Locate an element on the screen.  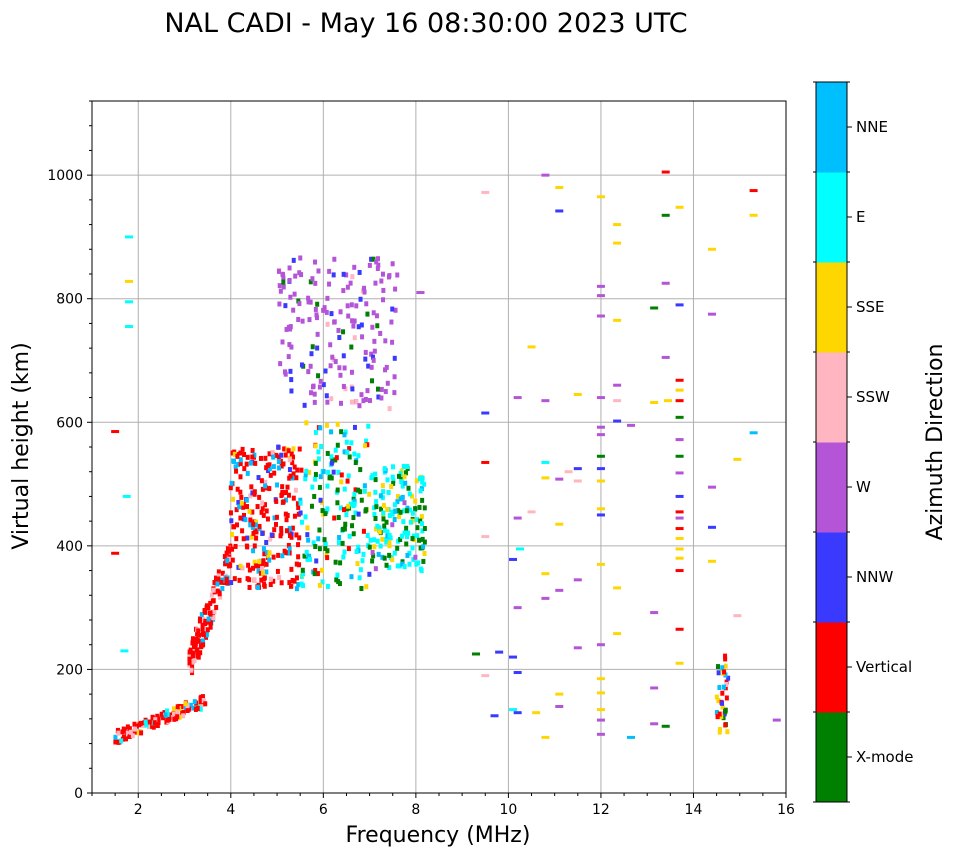
y-tick-label: 200 is located at coordinates (69, 670).